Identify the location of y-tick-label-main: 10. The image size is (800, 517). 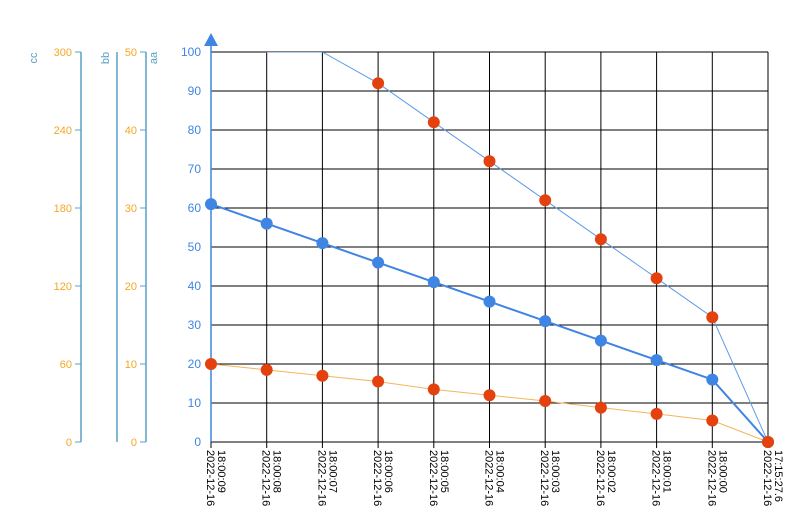
(195, 403).